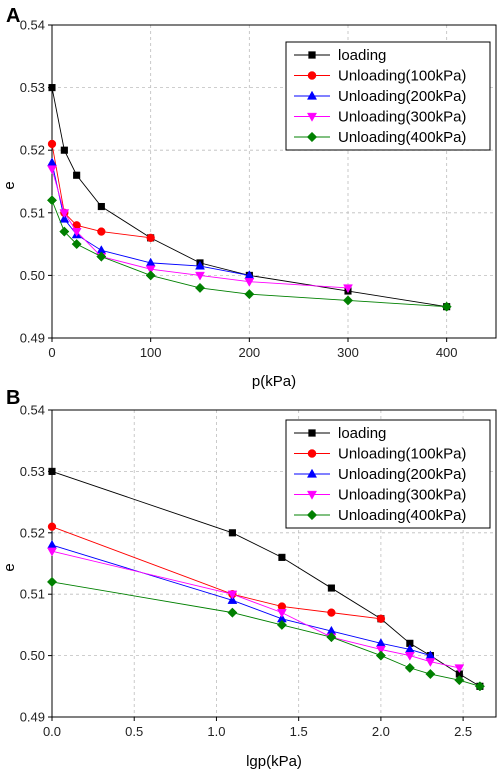 The image size is (498, 772). I want to click on x-axis-label: p(kPa), so click(274, 381).